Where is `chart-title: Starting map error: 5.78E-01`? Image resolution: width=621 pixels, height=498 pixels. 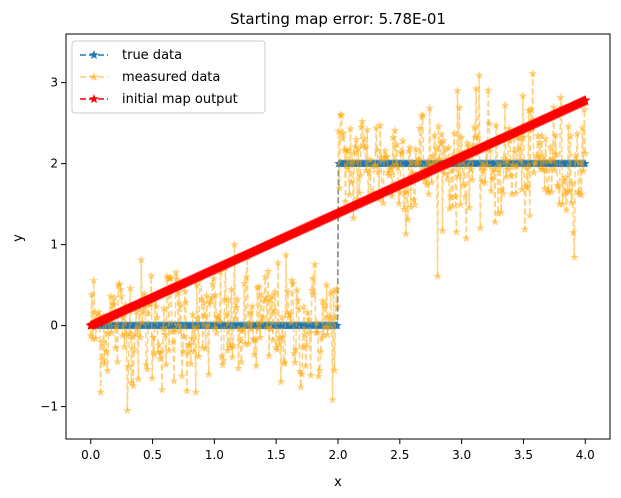 chart-title: Starting map error: 5.78E-01 is located at coordinates (338, 19).